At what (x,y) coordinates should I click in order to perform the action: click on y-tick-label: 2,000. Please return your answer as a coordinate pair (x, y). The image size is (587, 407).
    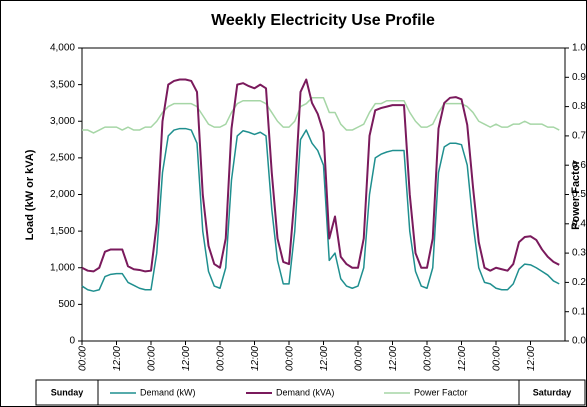
    Looking at the image, I should click on (62, 194).